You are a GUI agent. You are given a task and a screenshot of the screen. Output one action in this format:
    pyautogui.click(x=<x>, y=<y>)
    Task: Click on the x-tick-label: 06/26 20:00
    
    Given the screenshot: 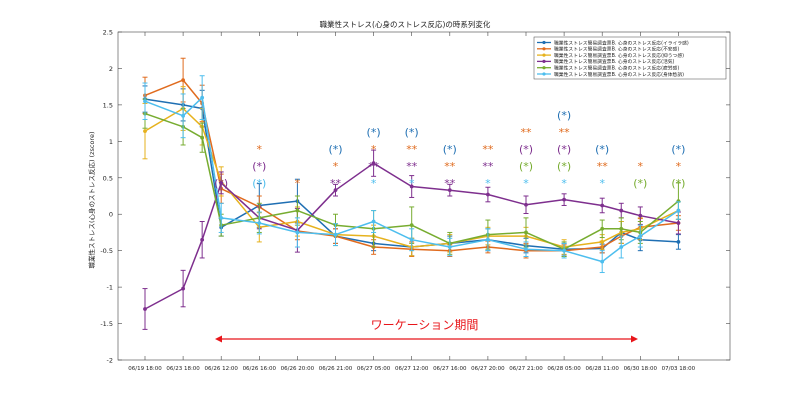 What is the action you would take?
    pyautogui.click(x=298, y=369)
    